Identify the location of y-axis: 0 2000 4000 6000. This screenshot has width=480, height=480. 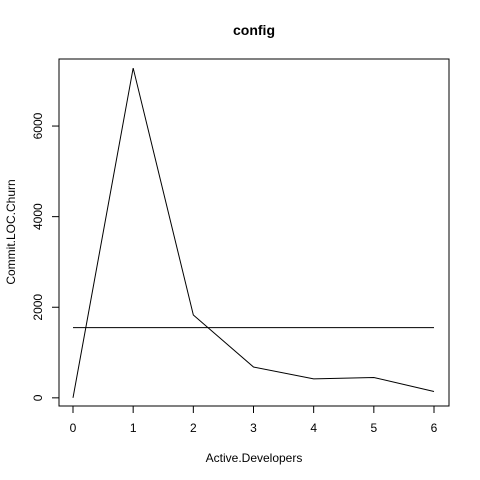
(45, 256).